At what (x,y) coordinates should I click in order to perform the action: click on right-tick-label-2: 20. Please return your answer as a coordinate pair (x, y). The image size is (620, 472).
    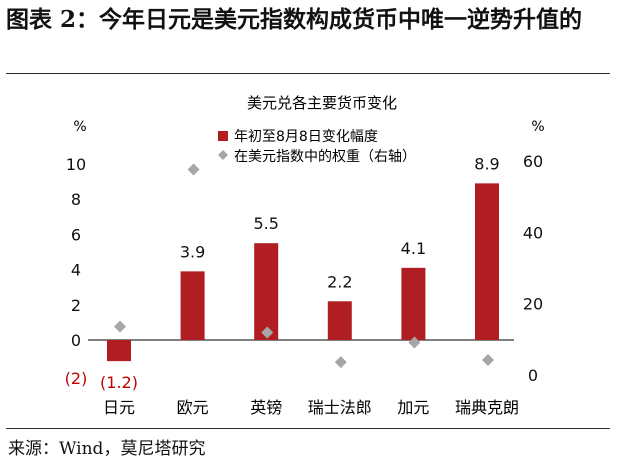
    Looking at the image, I should click on (533, 304).